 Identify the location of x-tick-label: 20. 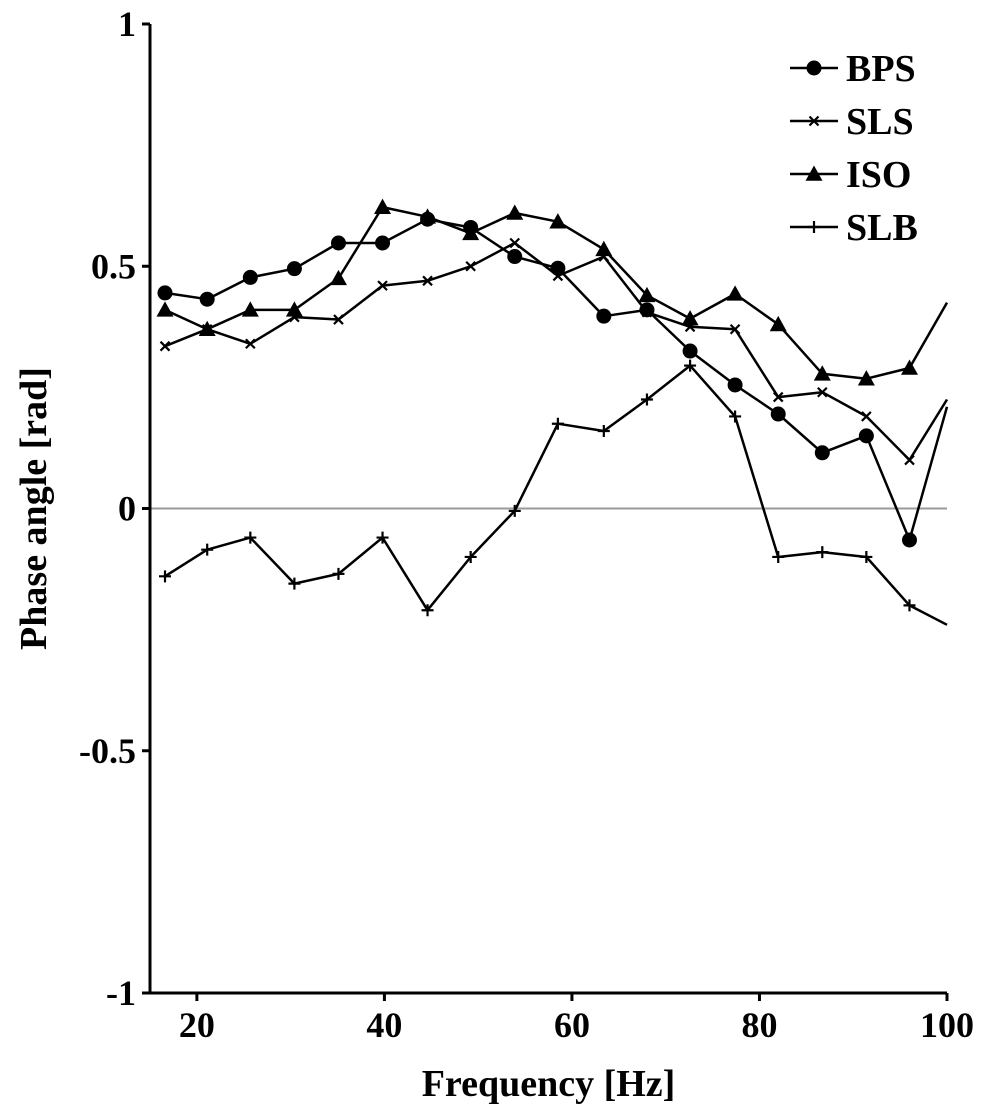
(197, 1025).